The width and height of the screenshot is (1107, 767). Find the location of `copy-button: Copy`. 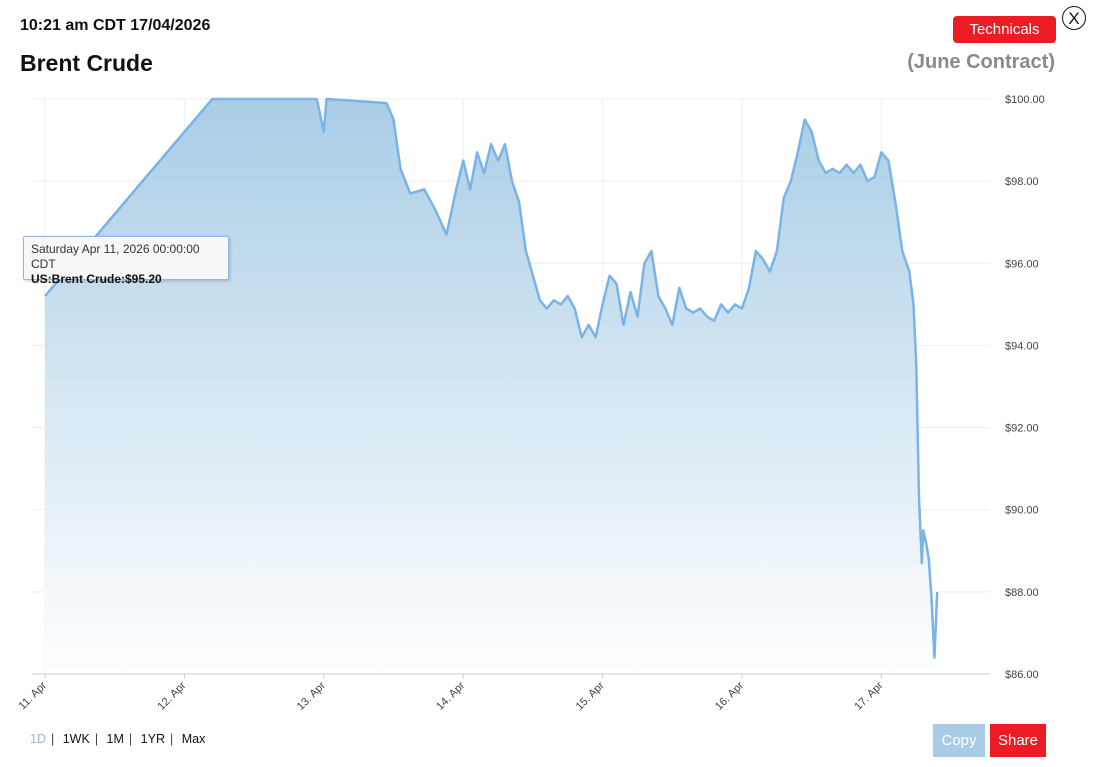

copy-button: Copy is located at coordinates (959, 740).